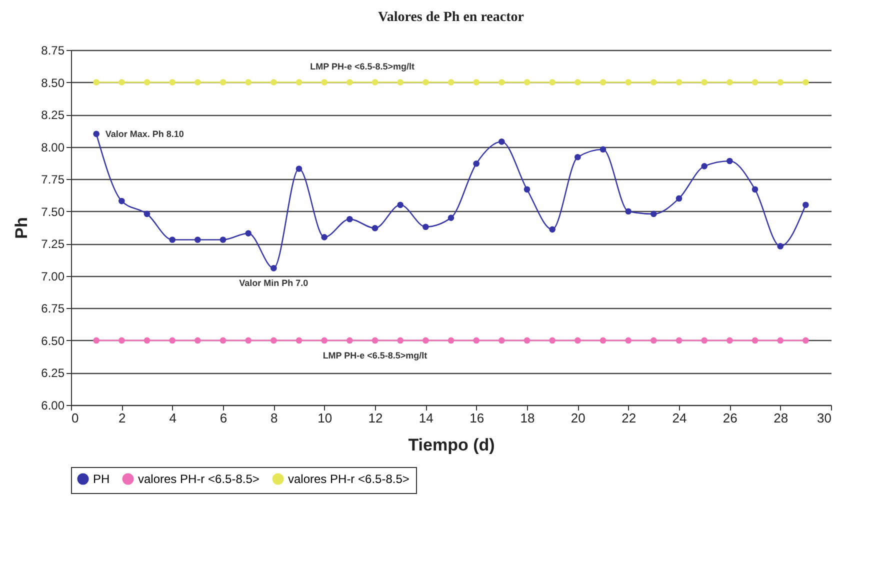 This screenshot has height=565, width=889. I want to click on x-axis-title: Tiempo (d), so click(451, 445).